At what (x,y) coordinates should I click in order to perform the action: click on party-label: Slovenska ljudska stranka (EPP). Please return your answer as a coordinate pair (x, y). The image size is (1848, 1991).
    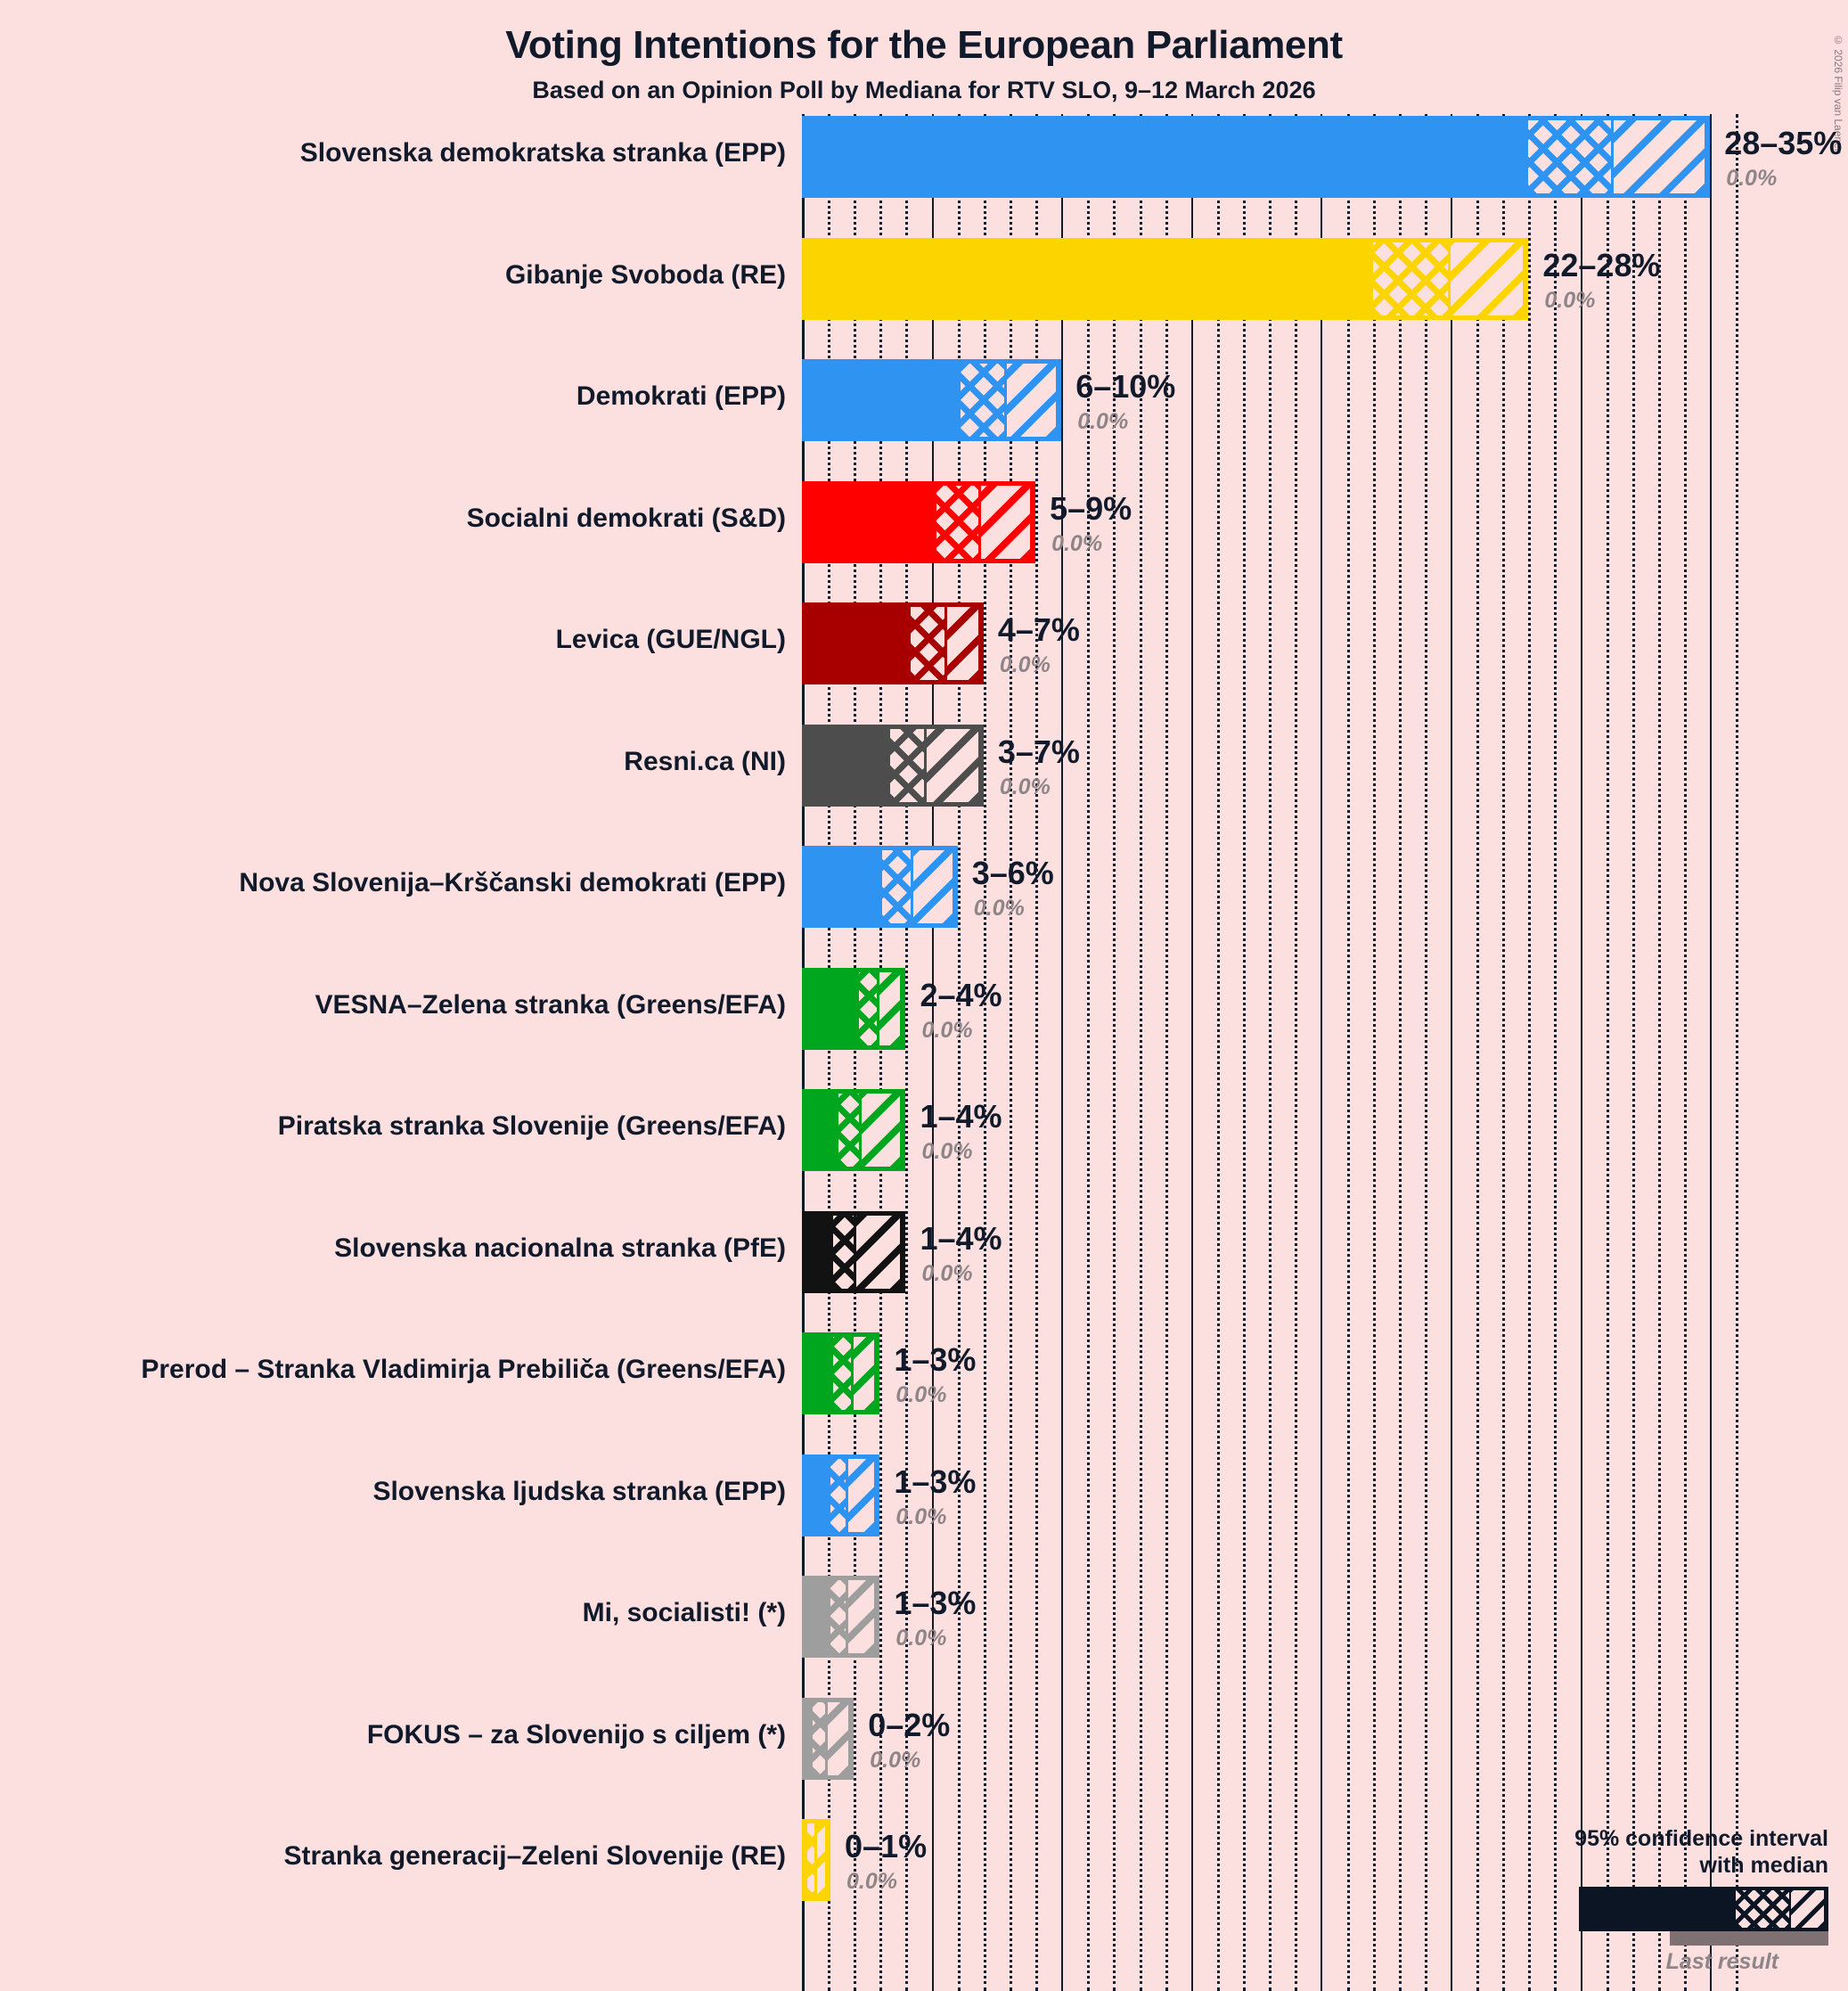
    Looking at the image, I should click on (579, 1491).